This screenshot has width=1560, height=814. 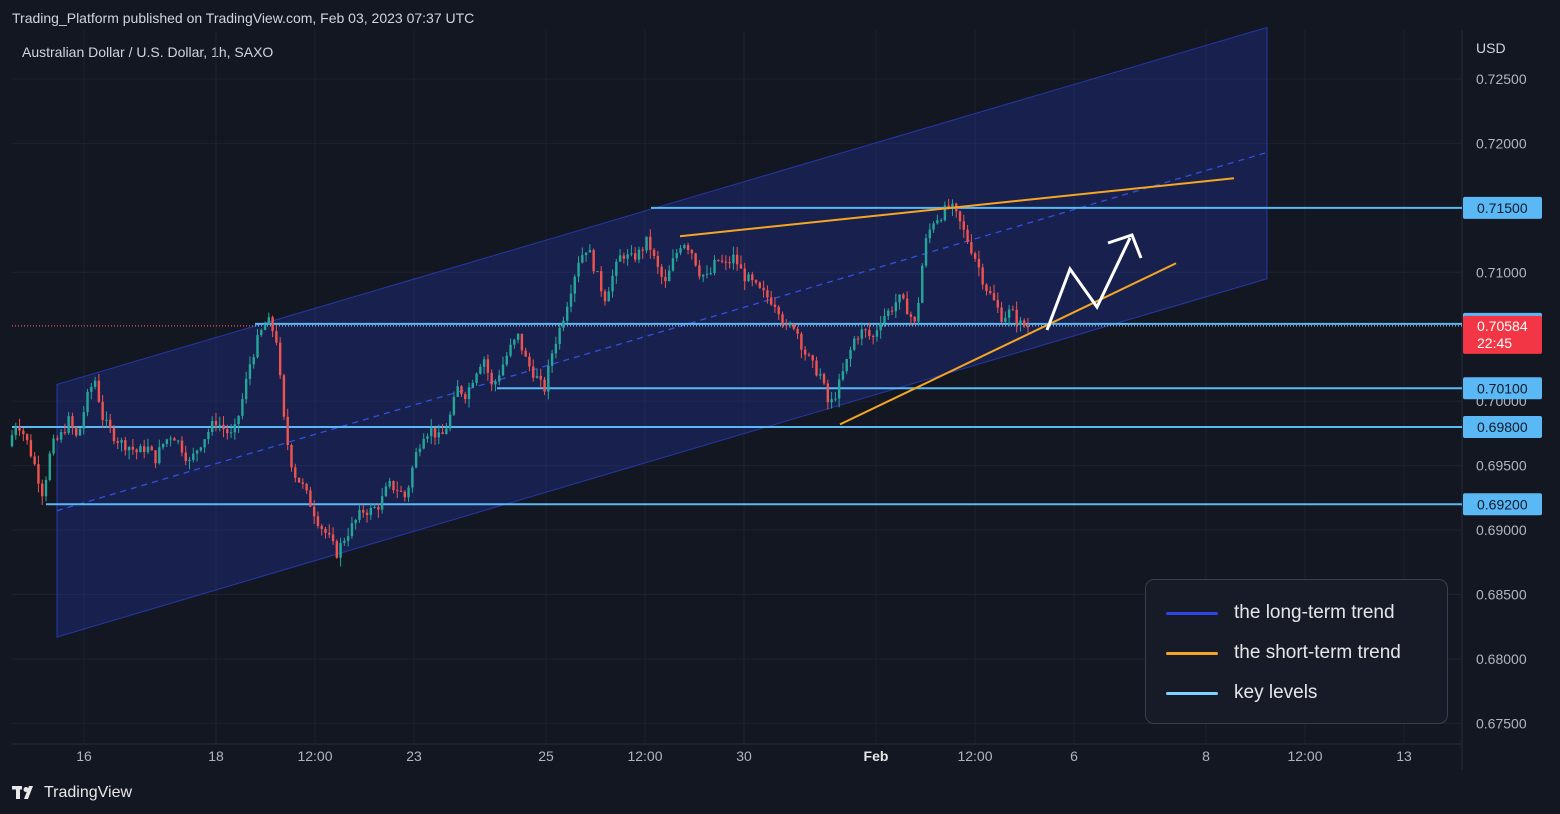 What do you see at coordinates (1280, 613) in the screenshot?
I see `legend-item-long-term: the long-term trend` at bounding box center [1280, 613].